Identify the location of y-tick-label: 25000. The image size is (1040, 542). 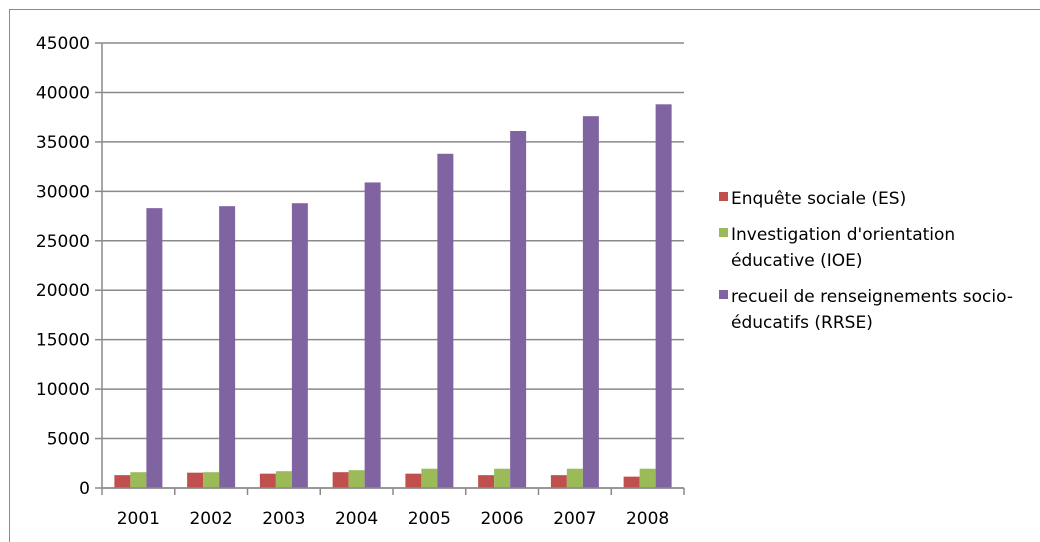
(63, 242).